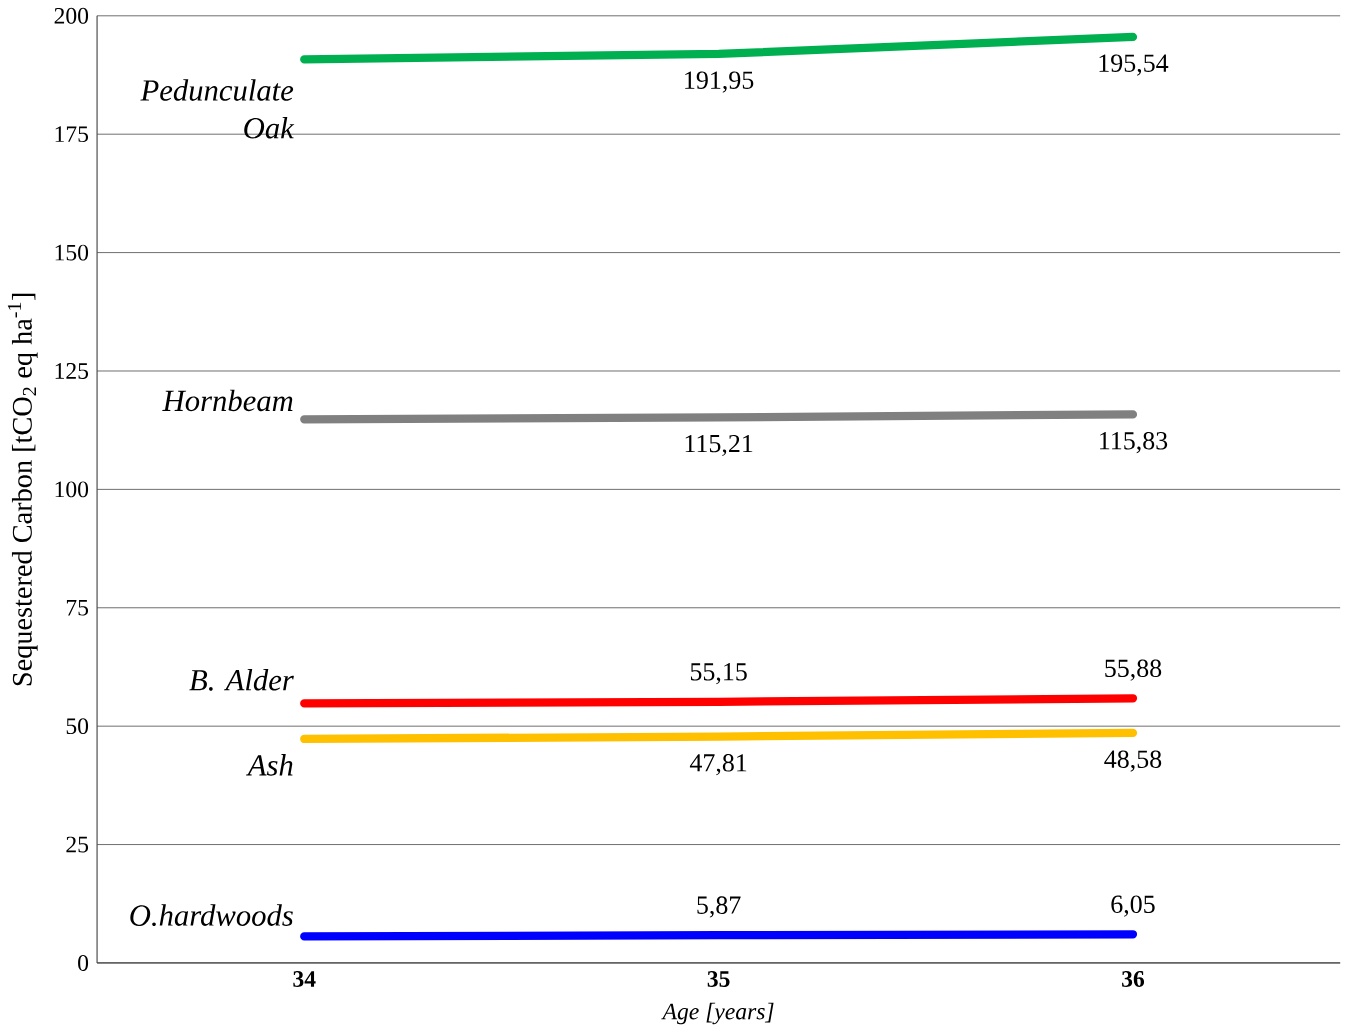 The width and height of the screenshot is (1348, 1032). What do you see at coordinates (83, 962) in the screenshot?
I see `y-tick-label: 0` at bounding box center [83, 962].